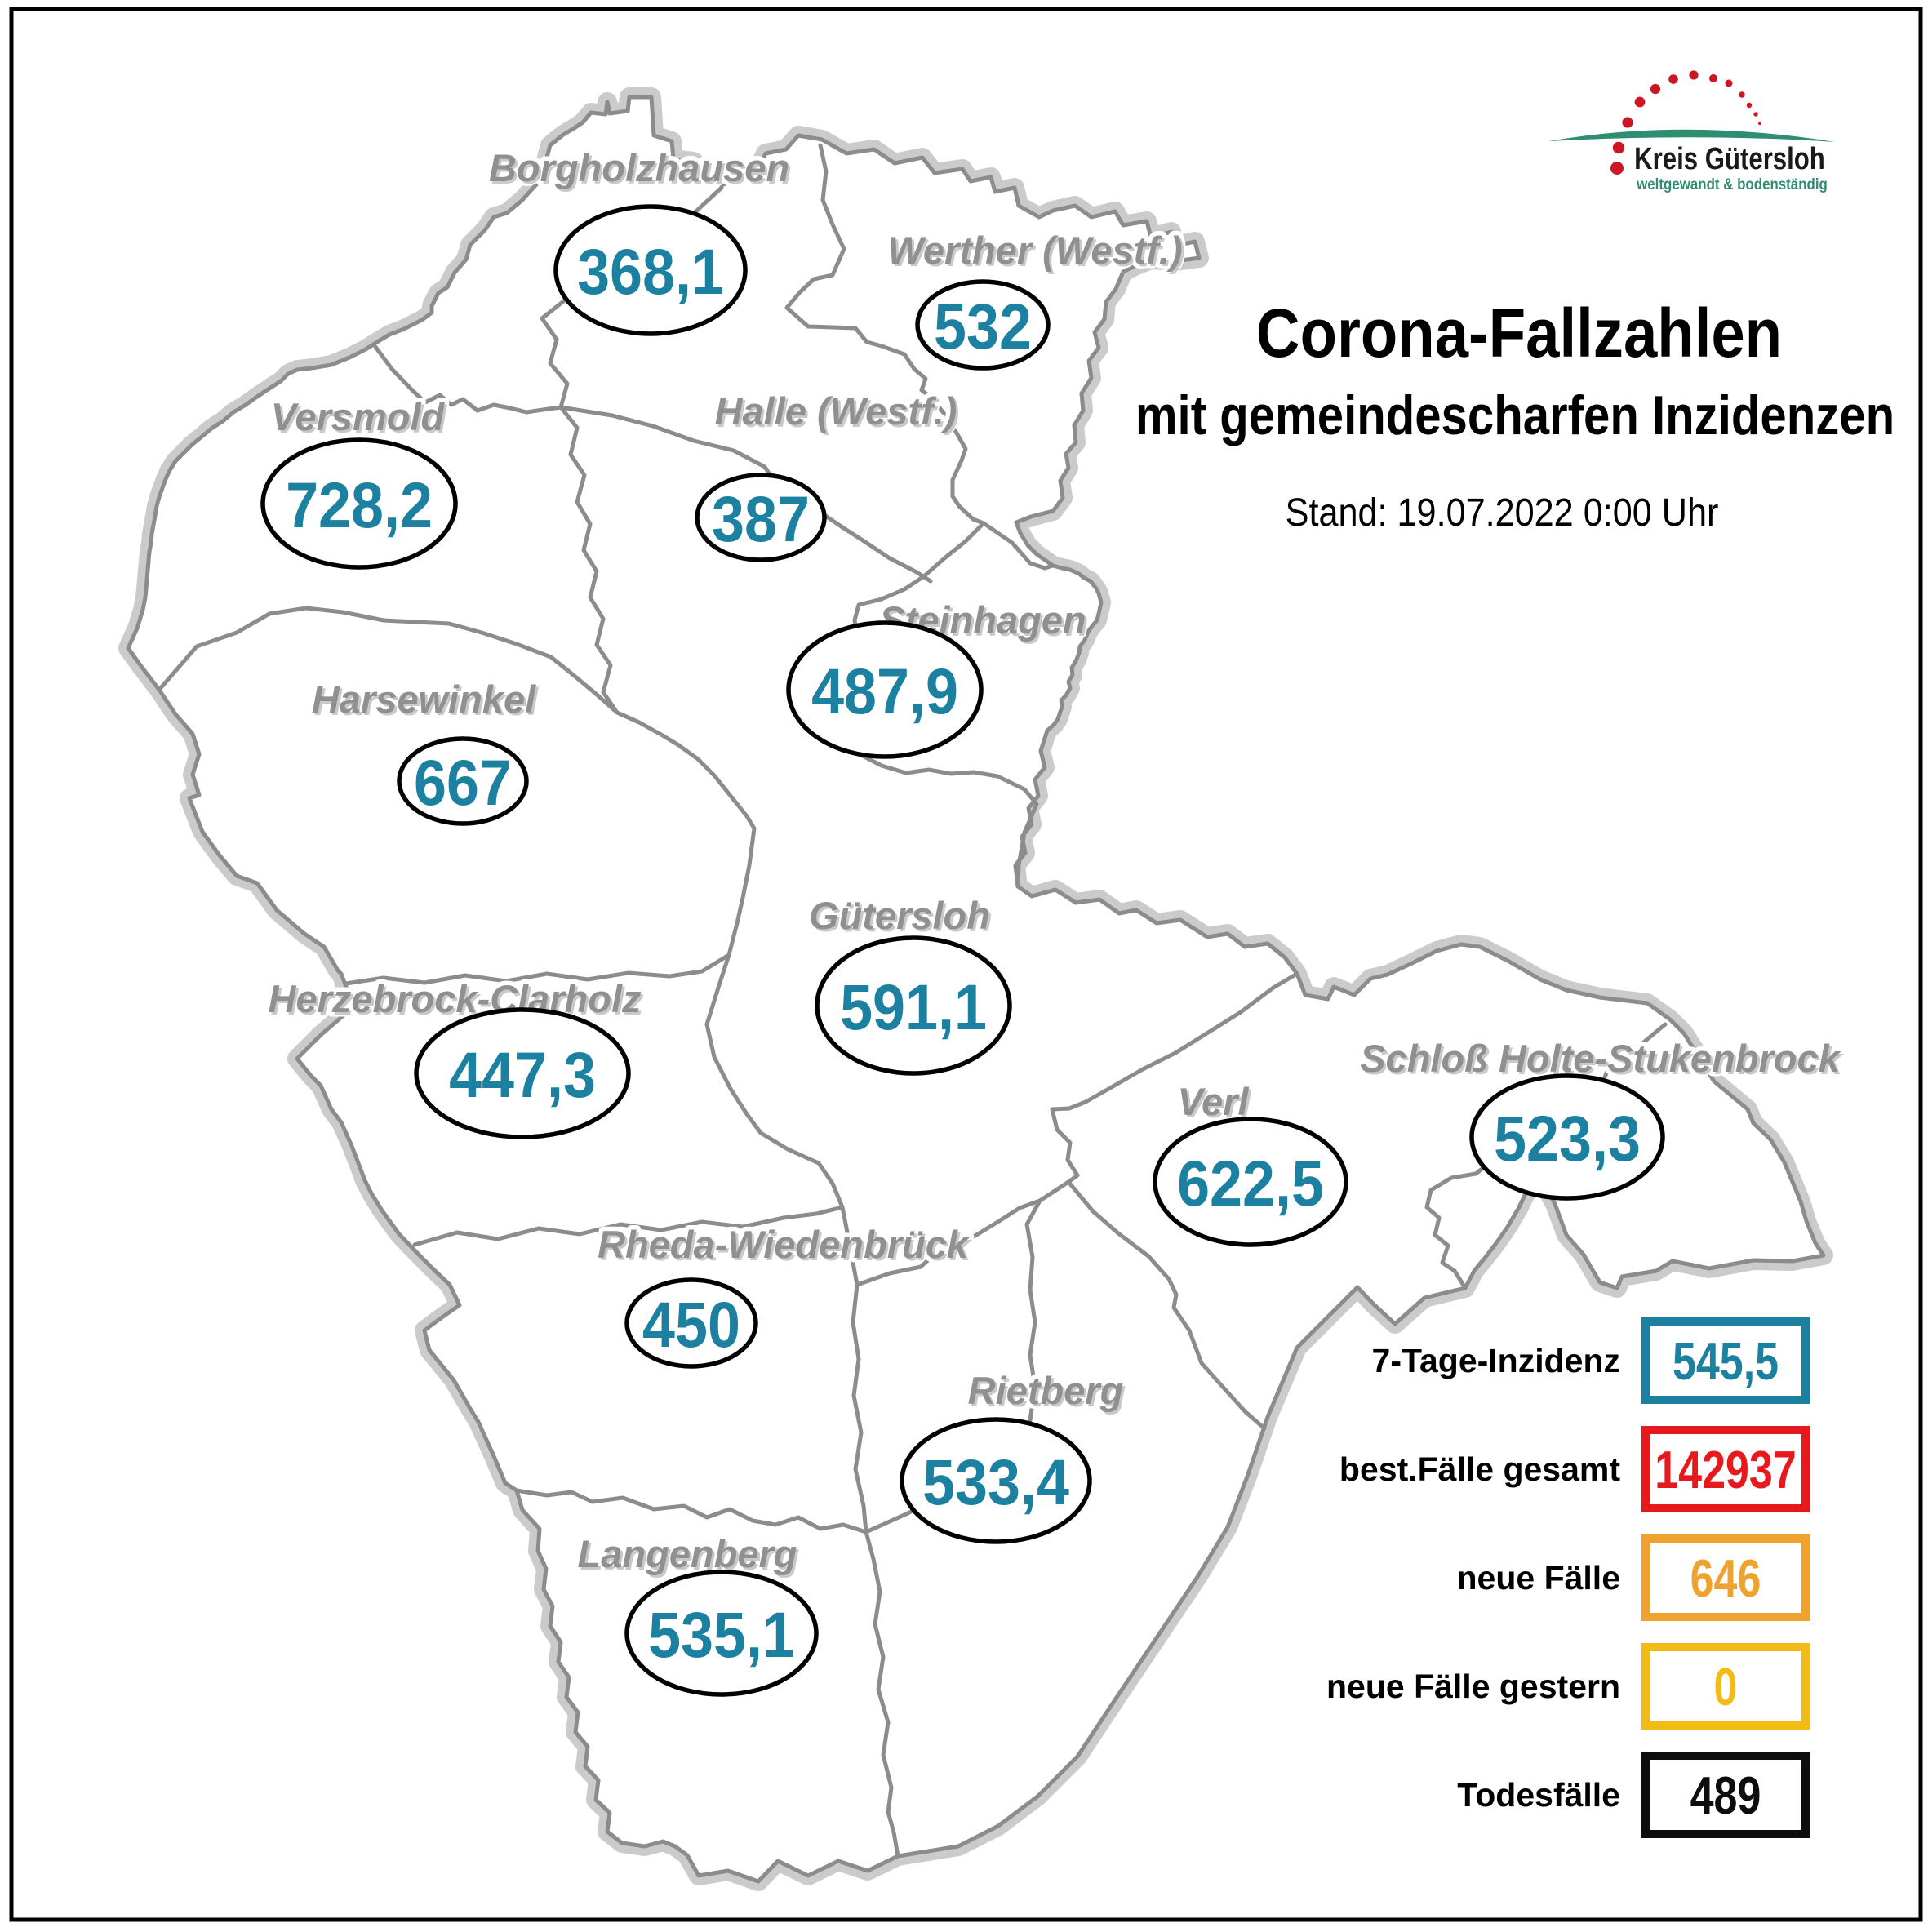 This screenshot has width=1928, height=1932. What do you see at coordinates (1479, 1469) in the screenshot?
I see `svg-text: best.Fälle gesamt` at bounding box center [1479, 1469].